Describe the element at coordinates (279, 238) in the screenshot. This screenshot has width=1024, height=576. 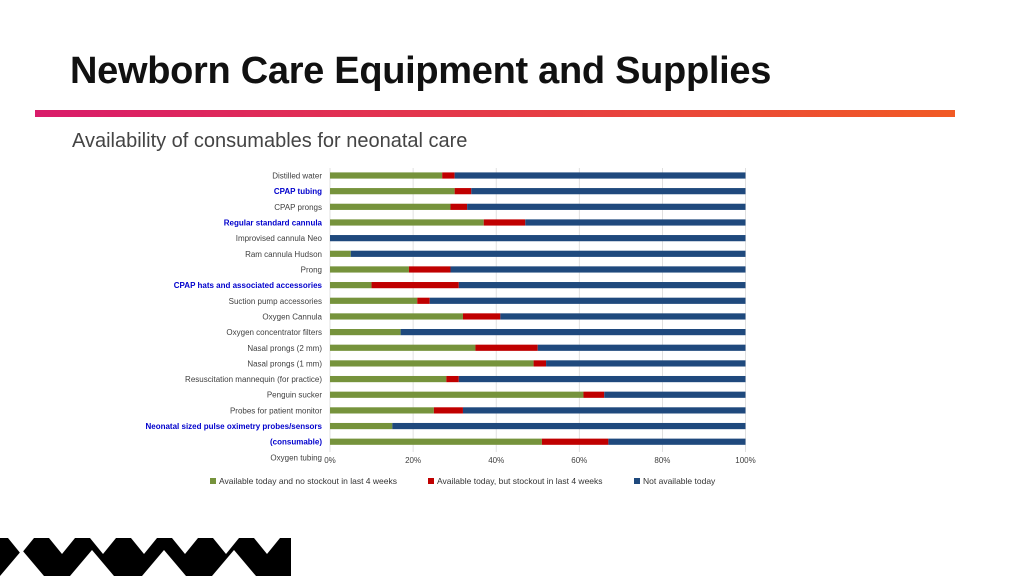
I see `category-label: Improvised cannula Neo` at that location.